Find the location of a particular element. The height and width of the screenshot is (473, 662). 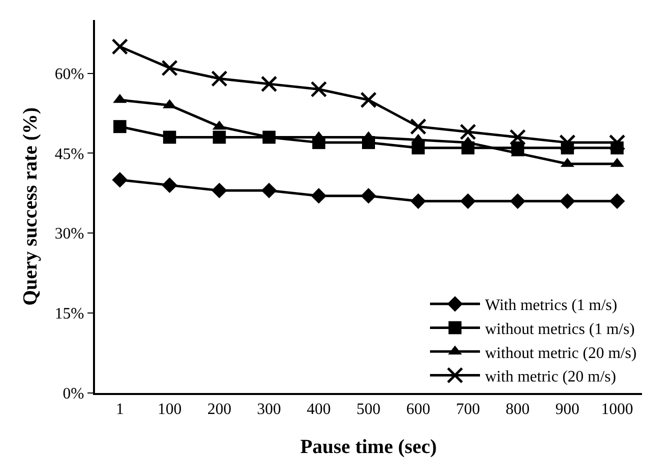

x-tick-label: 200 is located at coordinates (219, 409).